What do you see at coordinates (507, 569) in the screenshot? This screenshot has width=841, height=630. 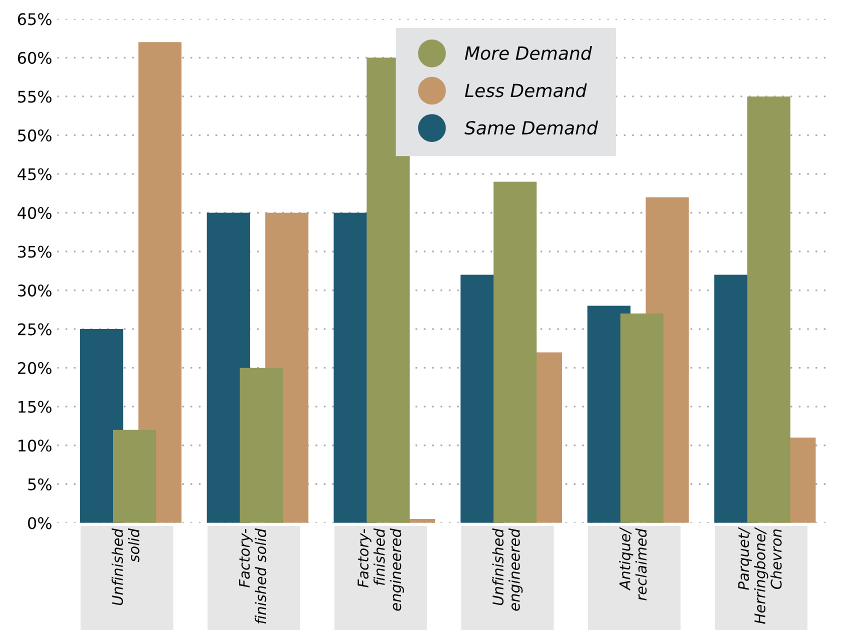 I see `x-tick-label: Unfinished engineered` at bounding box center [507, 569].